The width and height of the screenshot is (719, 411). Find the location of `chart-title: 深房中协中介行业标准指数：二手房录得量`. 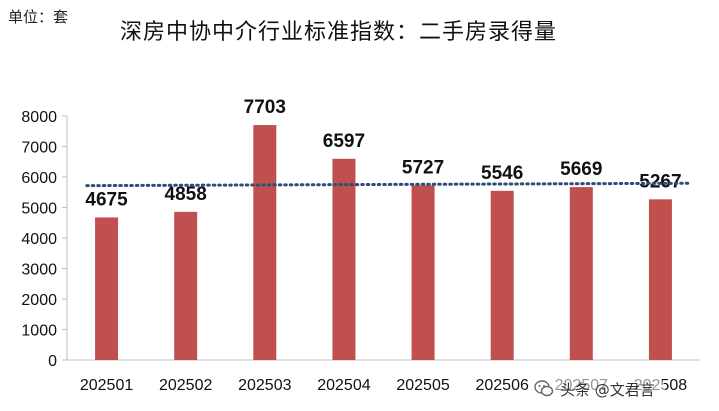

chart-title: 深房中协中介行业标准指数：二手房录得量 is located at coordinates (339, 32).